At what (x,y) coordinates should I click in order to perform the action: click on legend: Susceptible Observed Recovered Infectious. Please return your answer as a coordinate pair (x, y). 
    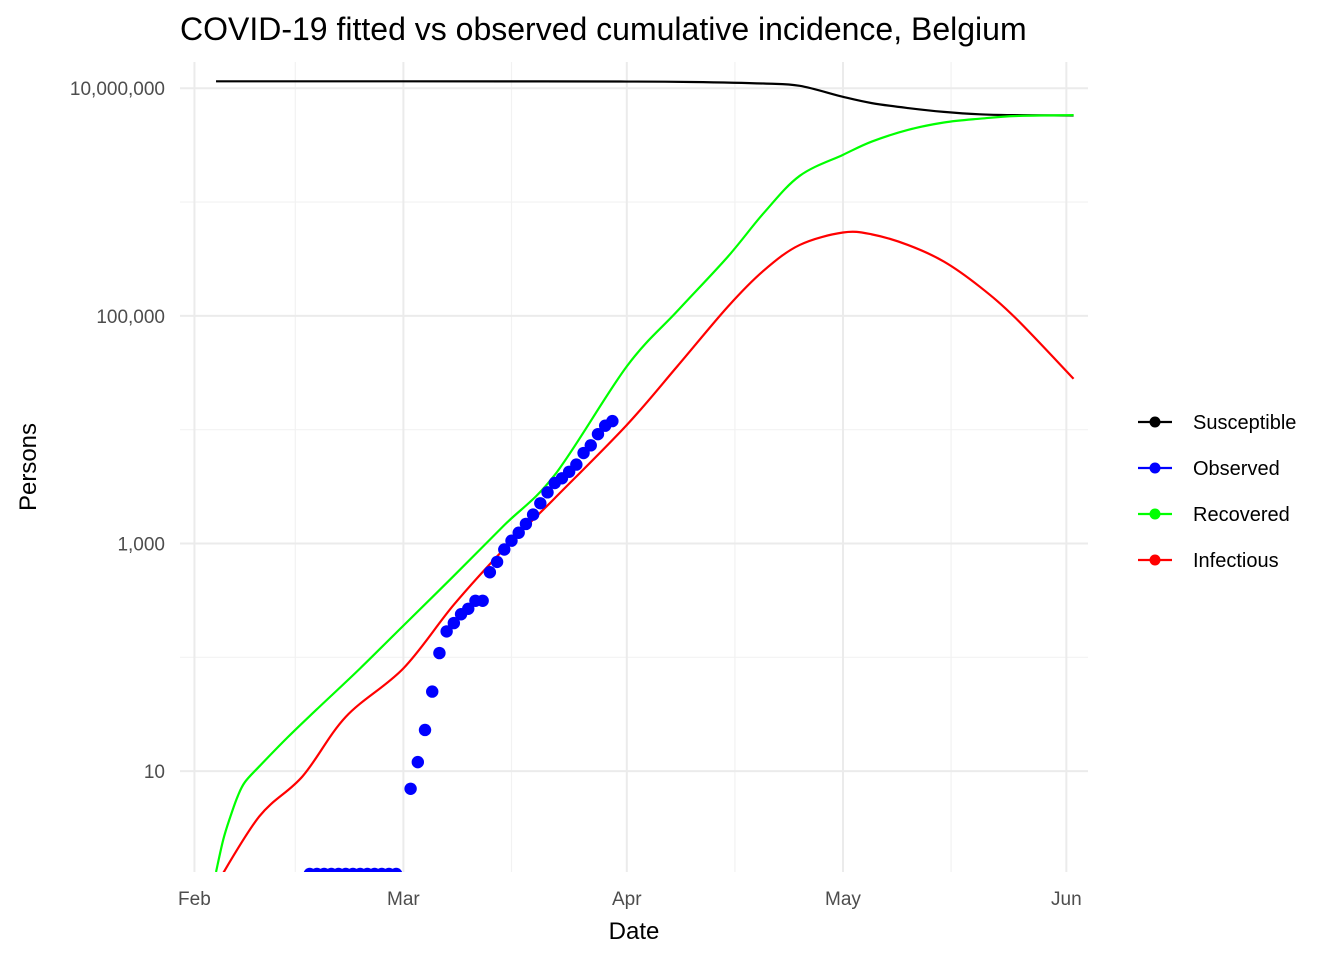
    Looking at the image, I should click on (1217, 492).